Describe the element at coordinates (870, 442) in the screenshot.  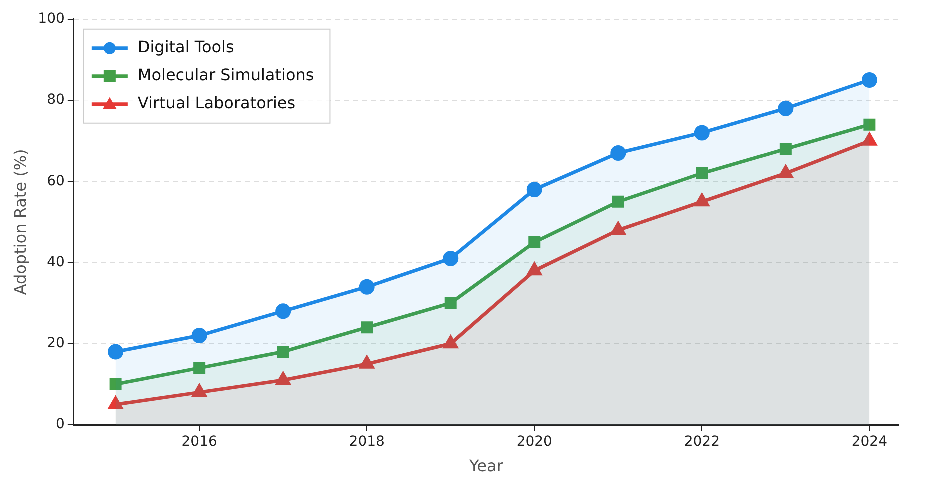
I see `x-tick-label: 2024` at that location.